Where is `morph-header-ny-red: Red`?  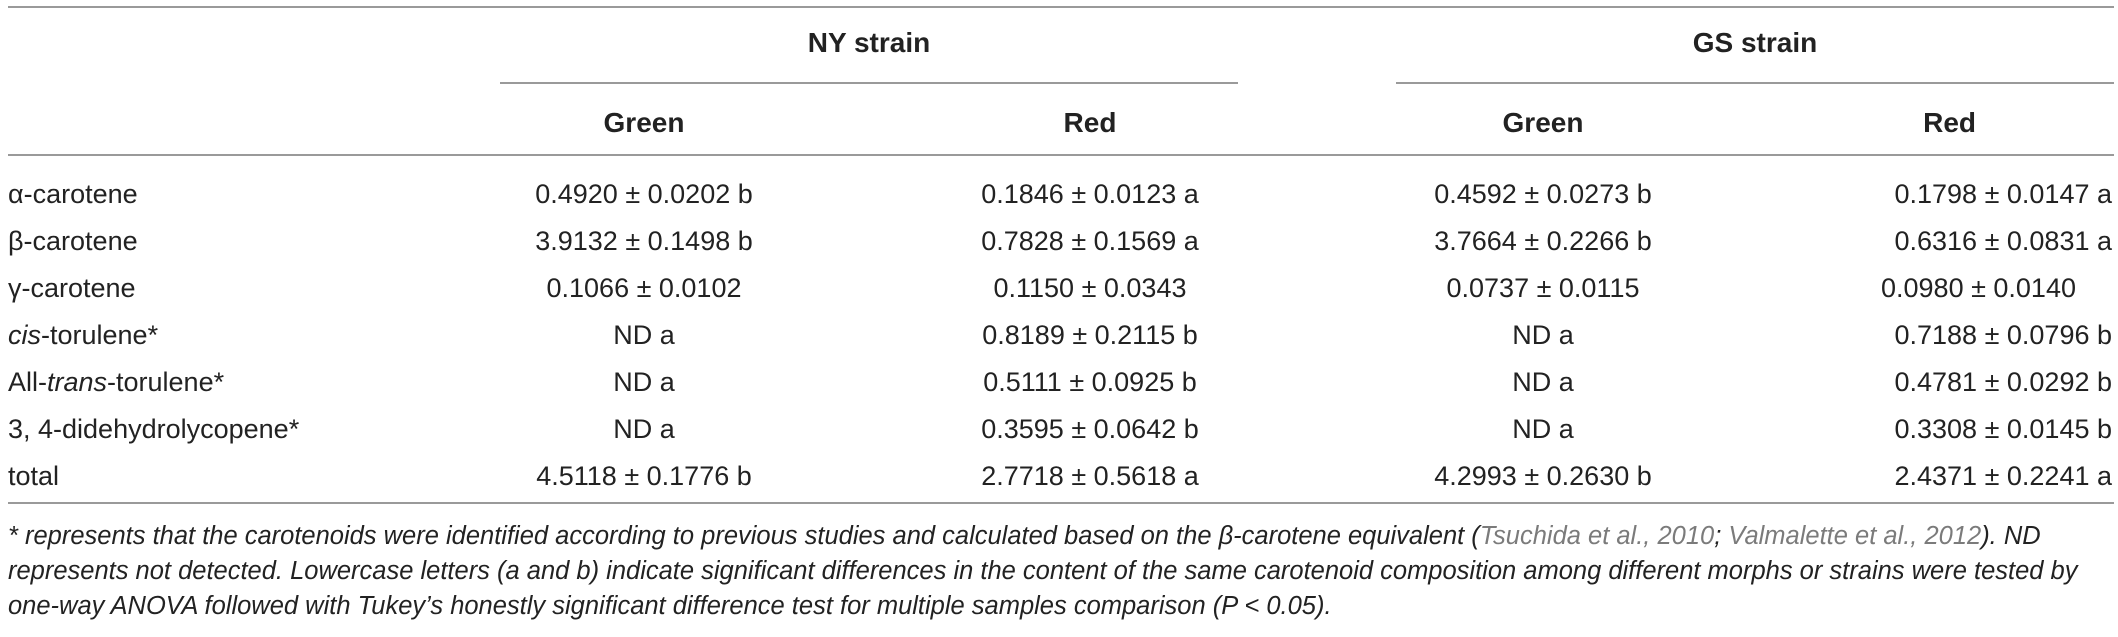 morph-header-ny-red: Red is located at coordinates (1090, 122).